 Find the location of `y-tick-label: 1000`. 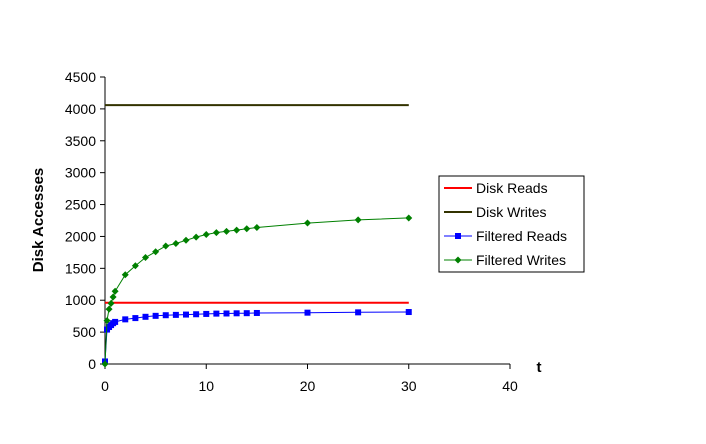

y-tick-label: 1000 is located at coordinates (80, 300).